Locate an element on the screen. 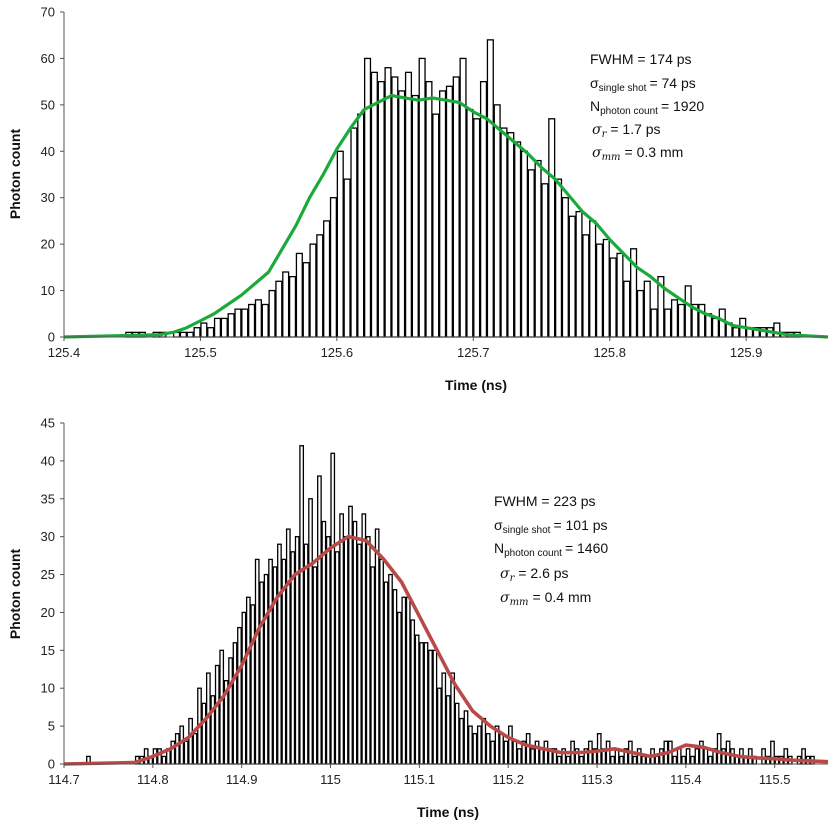 Image resolution: width=830 pixels, height=830 pixels. y-tick-label: 40 is located at coordinates (48, 151).